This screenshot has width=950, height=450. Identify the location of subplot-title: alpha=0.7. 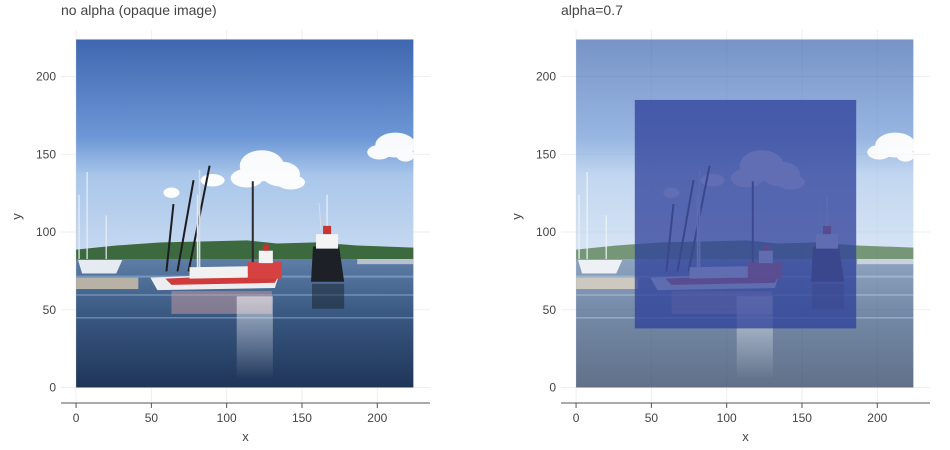
(592, 10).